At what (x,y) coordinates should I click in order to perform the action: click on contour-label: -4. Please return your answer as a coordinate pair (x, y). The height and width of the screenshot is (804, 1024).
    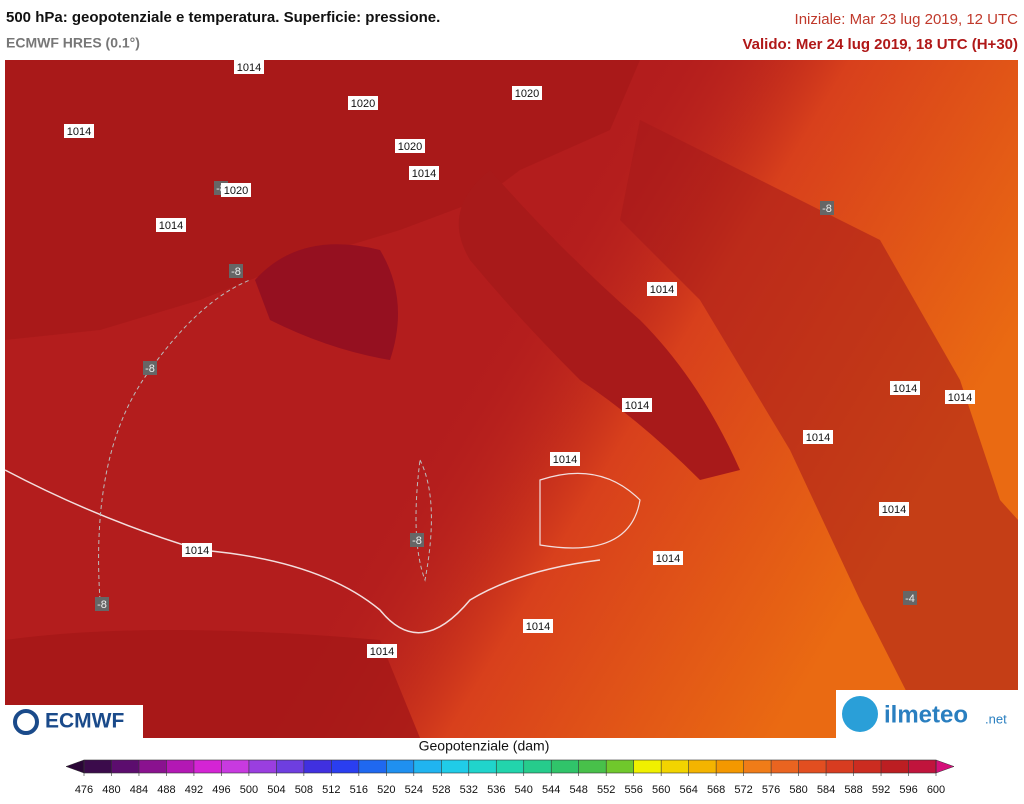
    Looking at the image, I should click on (910, 599).